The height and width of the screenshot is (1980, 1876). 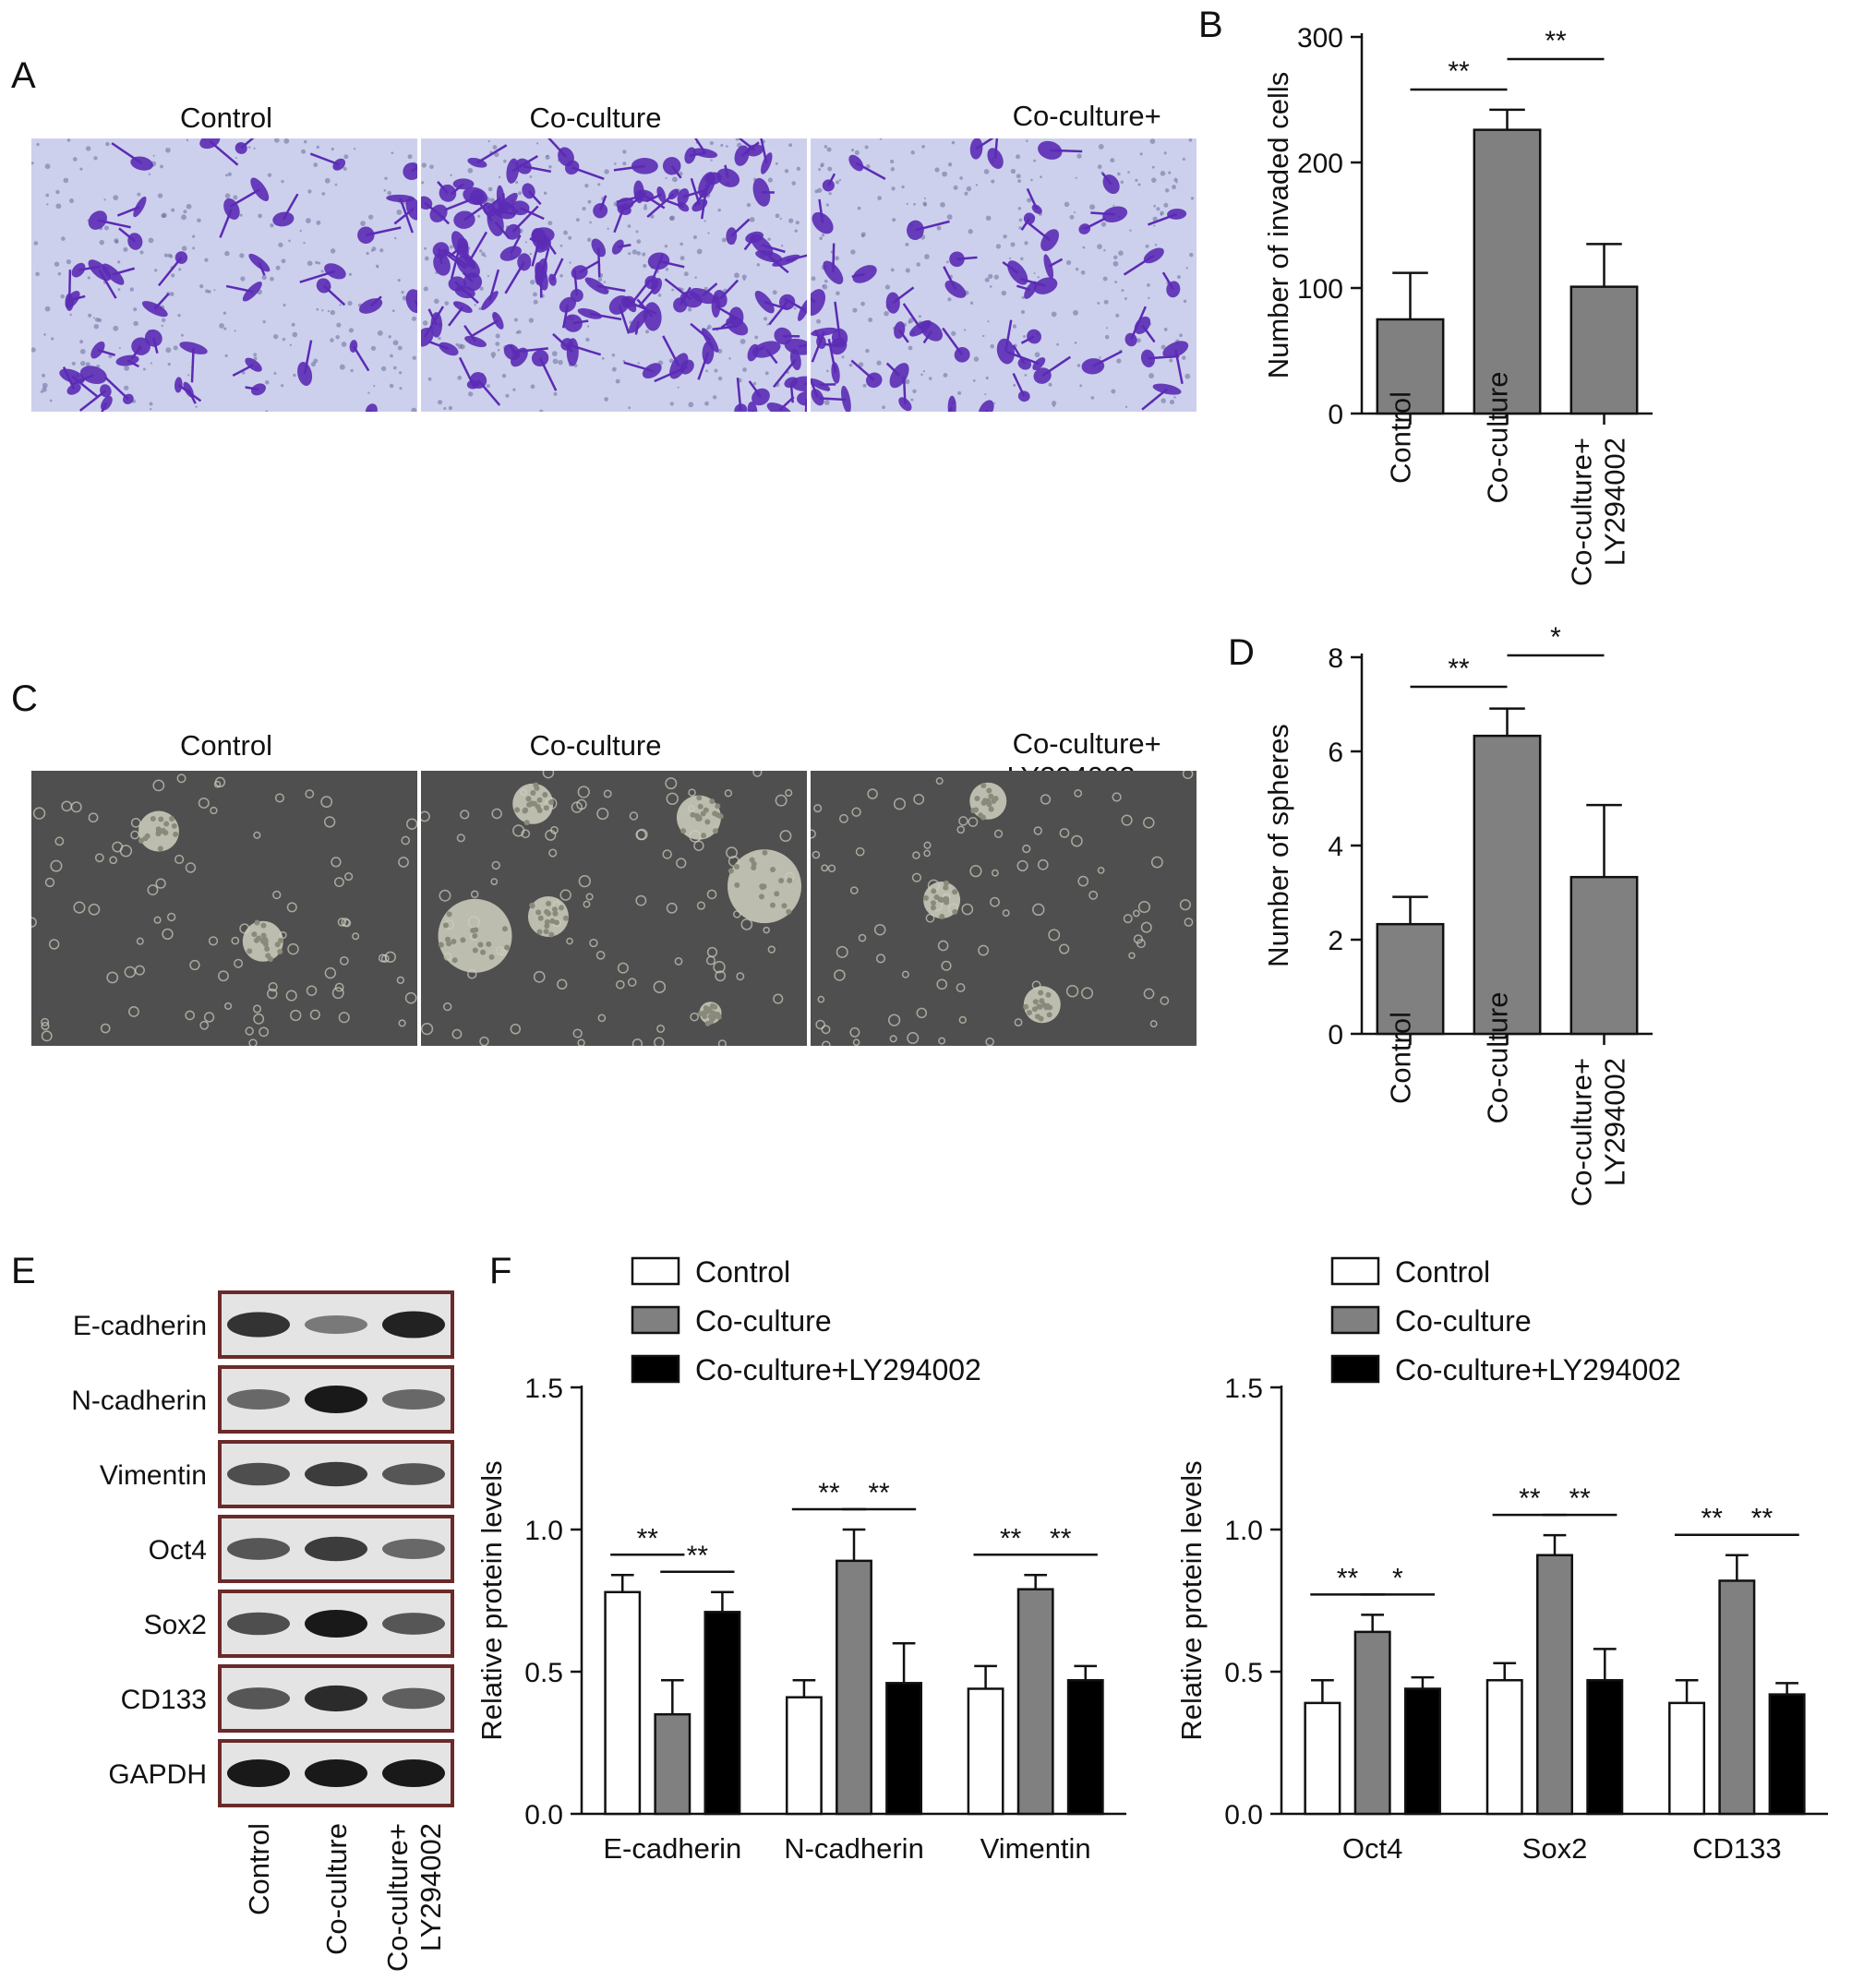 What do you see at coordinates (1210, 25) in the screenshot?
I see `panel-label-b: B` at bounding box center [1210, 25].